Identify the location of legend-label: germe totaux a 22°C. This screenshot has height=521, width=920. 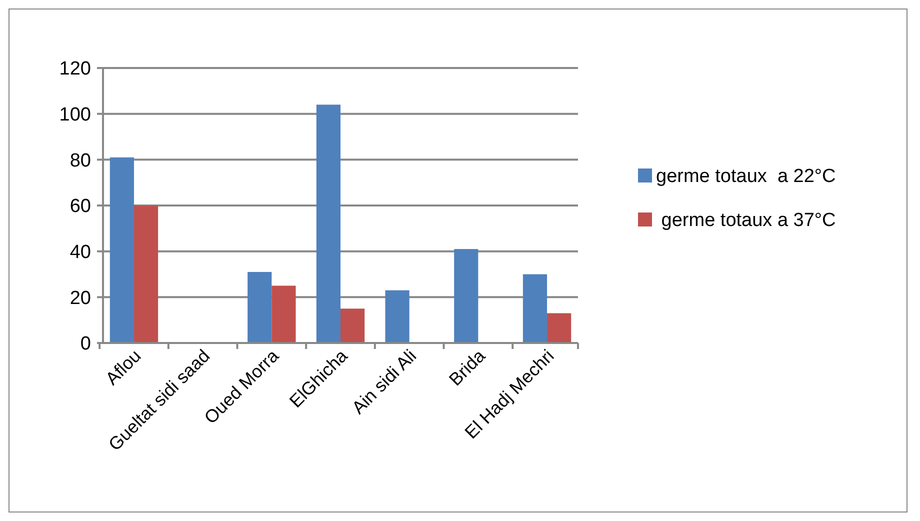
(746, 177).